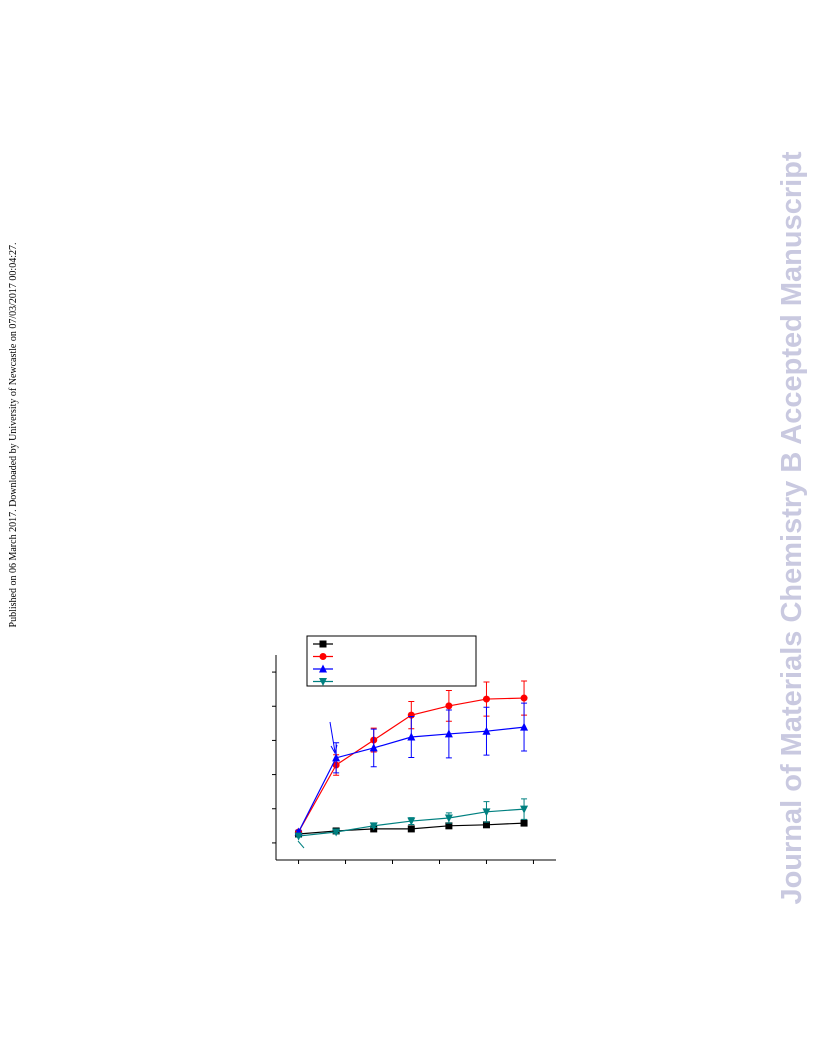 The width and height of the screenshot is (816, 1056). I want to click on legend-box, so click(391, 661).